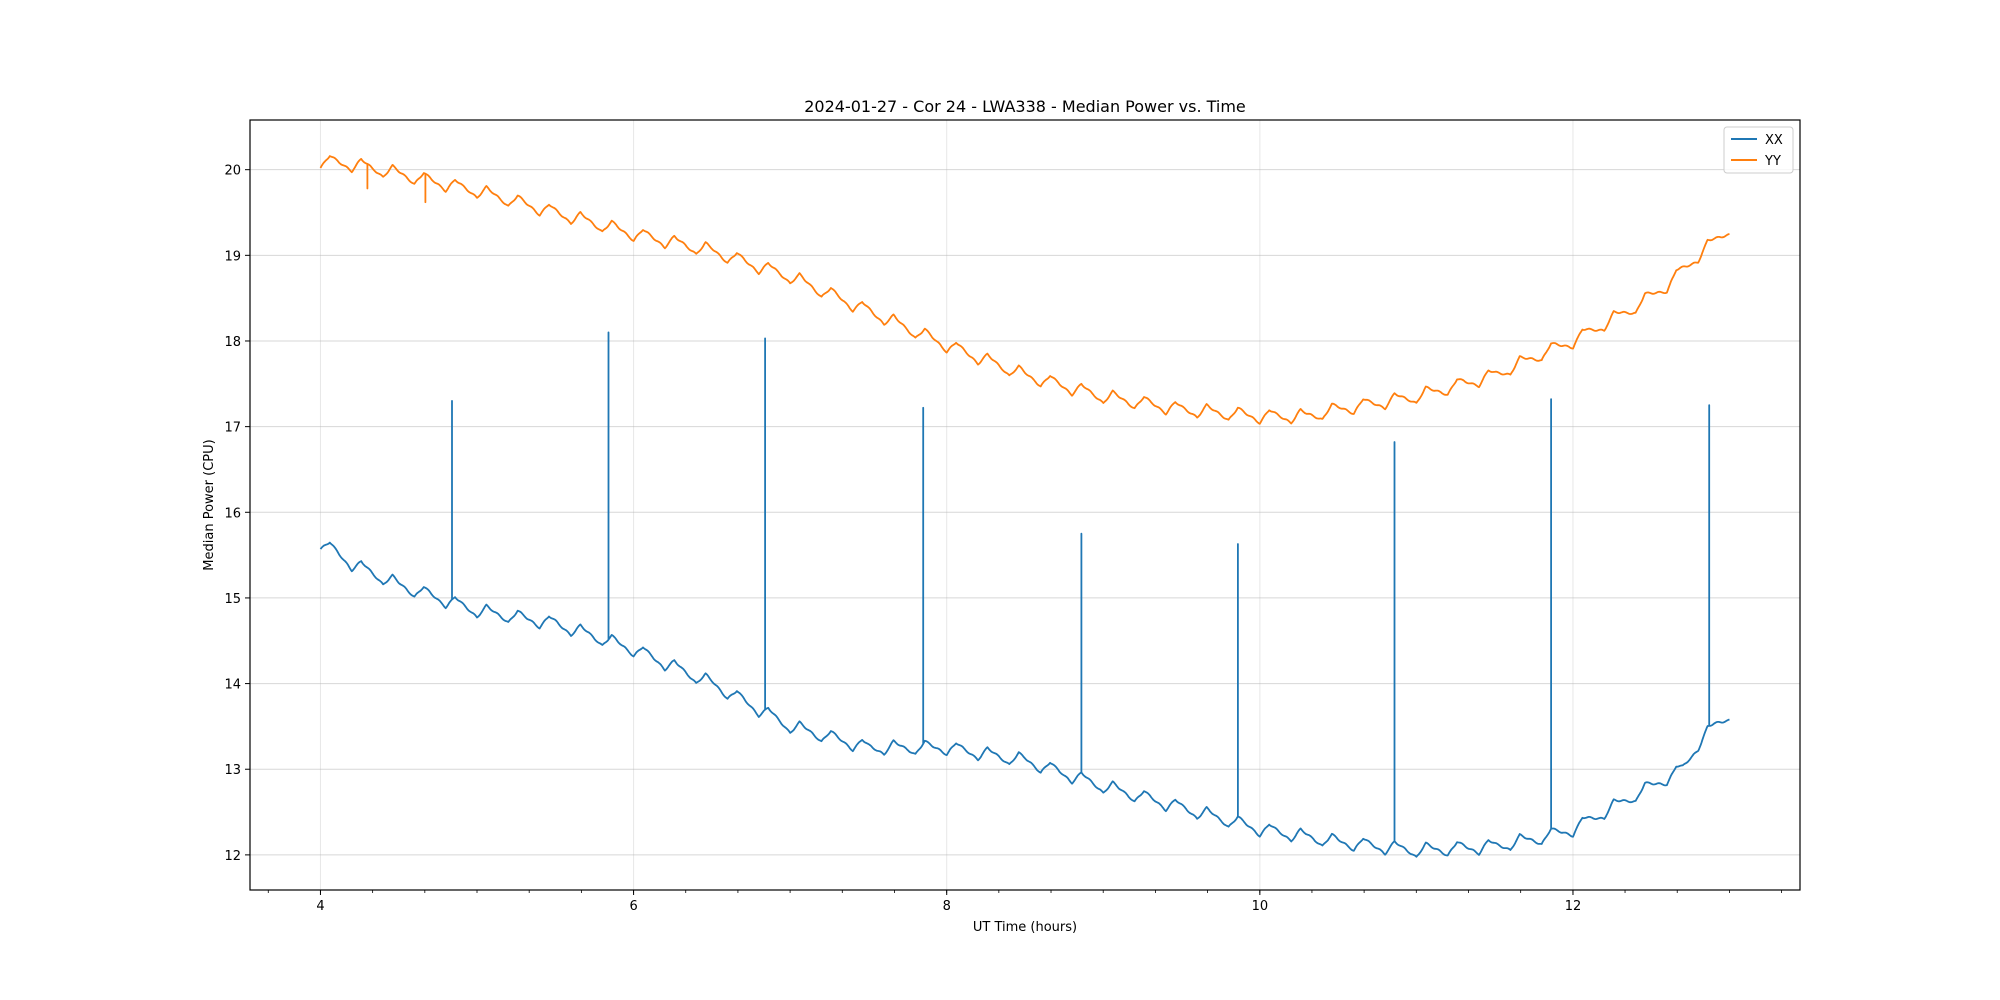 The width and height of the screenshot is (2000, 1000). I want to click on y-tick-label: 20, so click(232, 171).